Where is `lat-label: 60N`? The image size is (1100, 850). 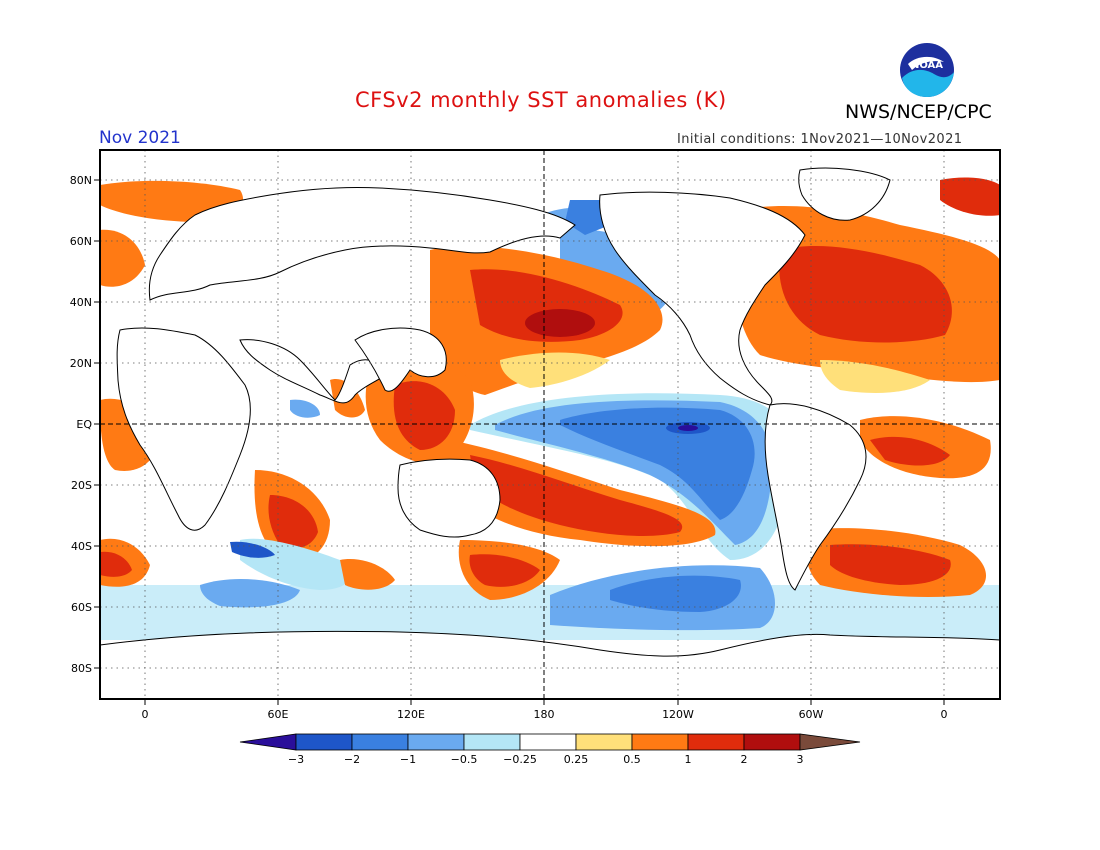 lat-label: 60N is located at coordinates (81, 241).